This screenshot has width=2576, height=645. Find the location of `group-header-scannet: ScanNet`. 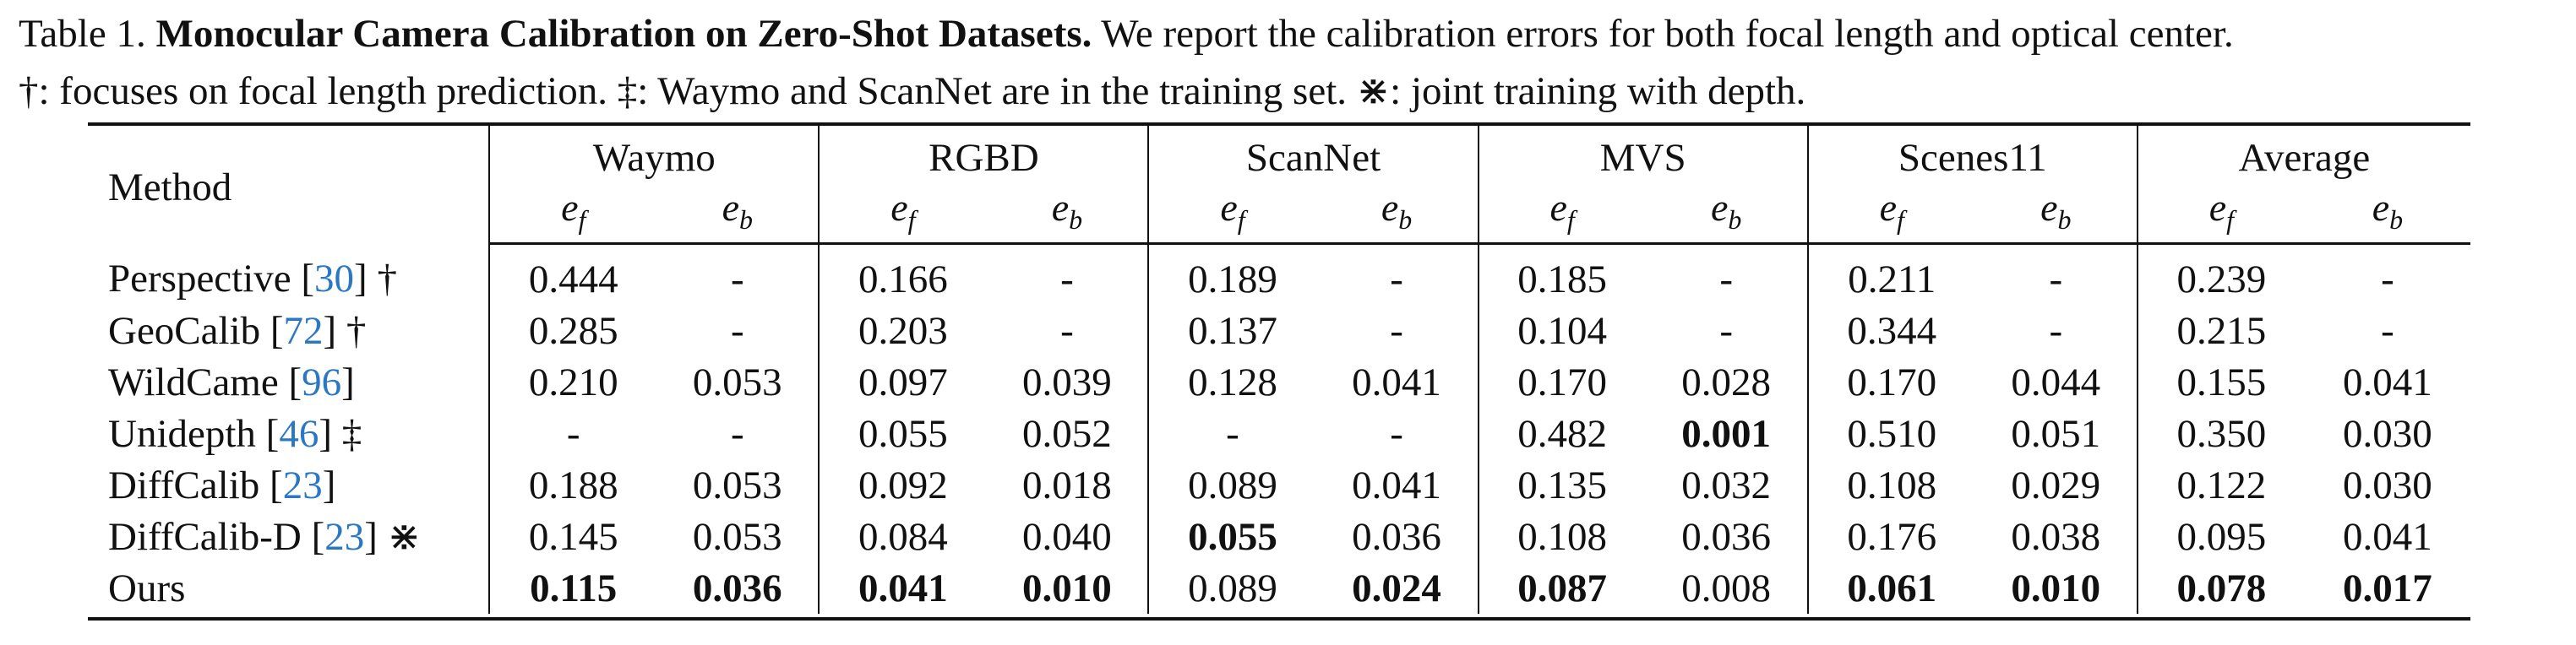

group-header-scannet: ScanNet is located at coordinates (1313, 154).